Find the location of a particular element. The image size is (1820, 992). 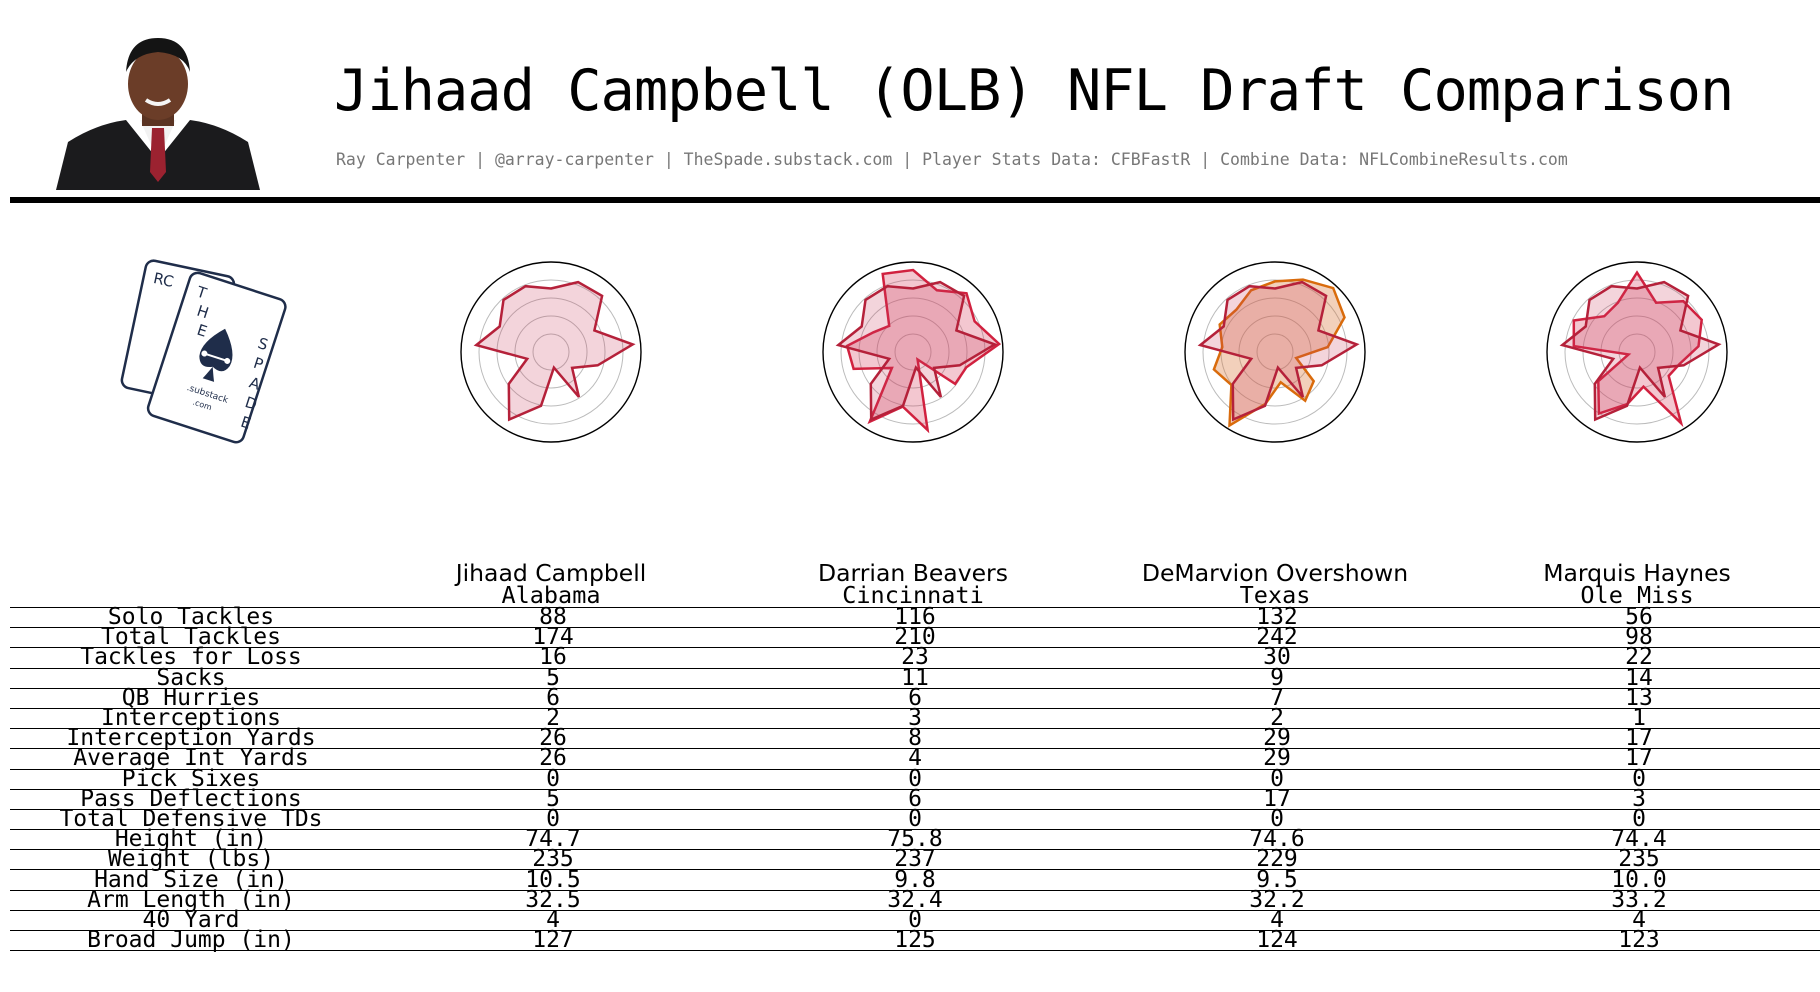

stat-value: 125 is located at coordinates (915, 940).